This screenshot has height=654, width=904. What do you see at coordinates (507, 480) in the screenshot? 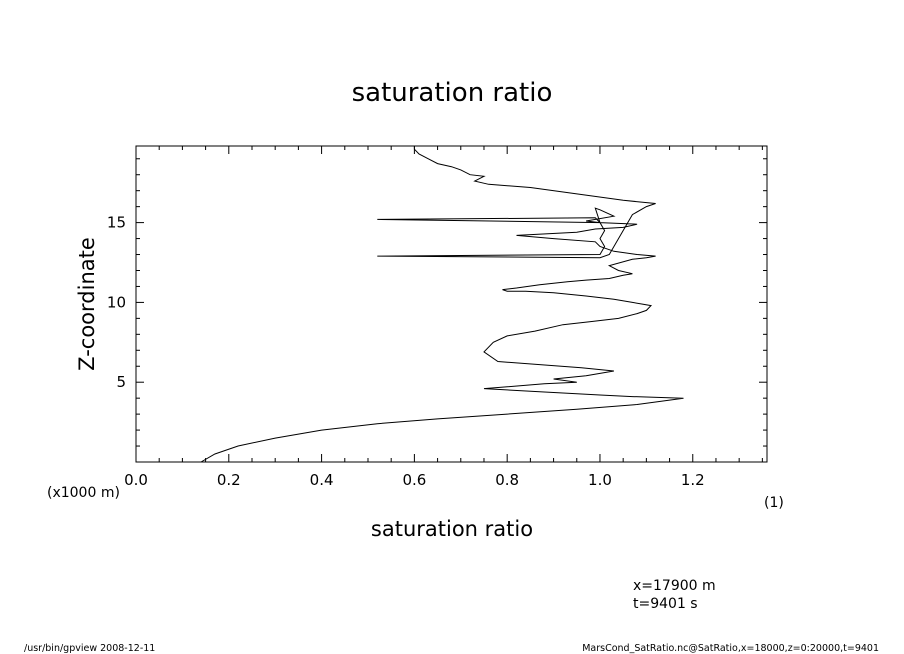
I see `x-tick-label: 0.8` at bounding box center [507, 480].